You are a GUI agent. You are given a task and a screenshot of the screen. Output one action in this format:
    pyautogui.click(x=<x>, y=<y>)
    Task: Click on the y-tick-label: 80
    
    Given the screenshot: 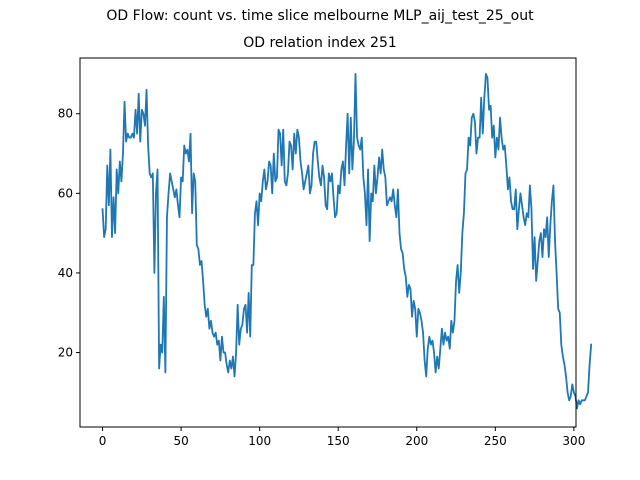 What is the action you would take?
    pyautogui.click(x=65, y=114)
    